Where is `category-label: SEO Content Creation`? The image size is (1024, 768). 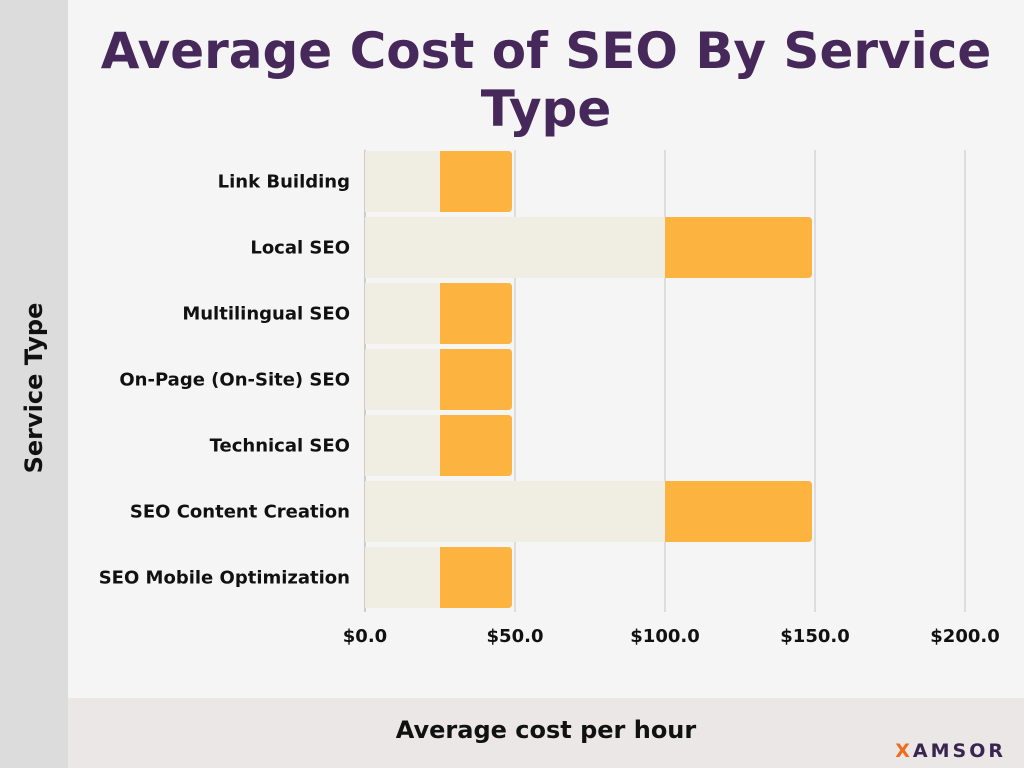 category-label: SEO Content Creation is located at coordinates (240, 512).